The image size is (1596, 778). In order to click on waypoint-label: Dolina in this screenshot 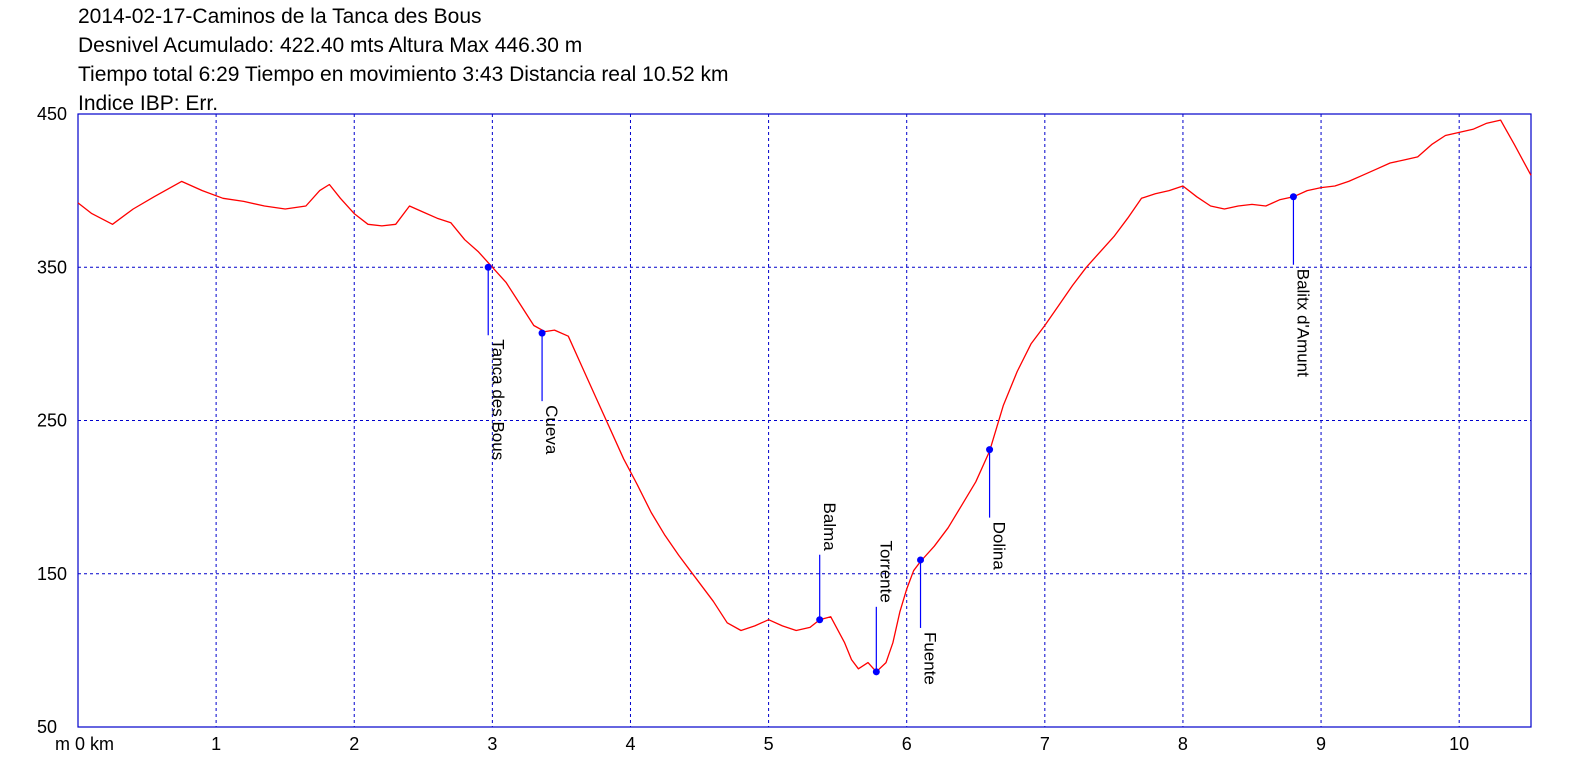, I will do `click(999, 546)`.